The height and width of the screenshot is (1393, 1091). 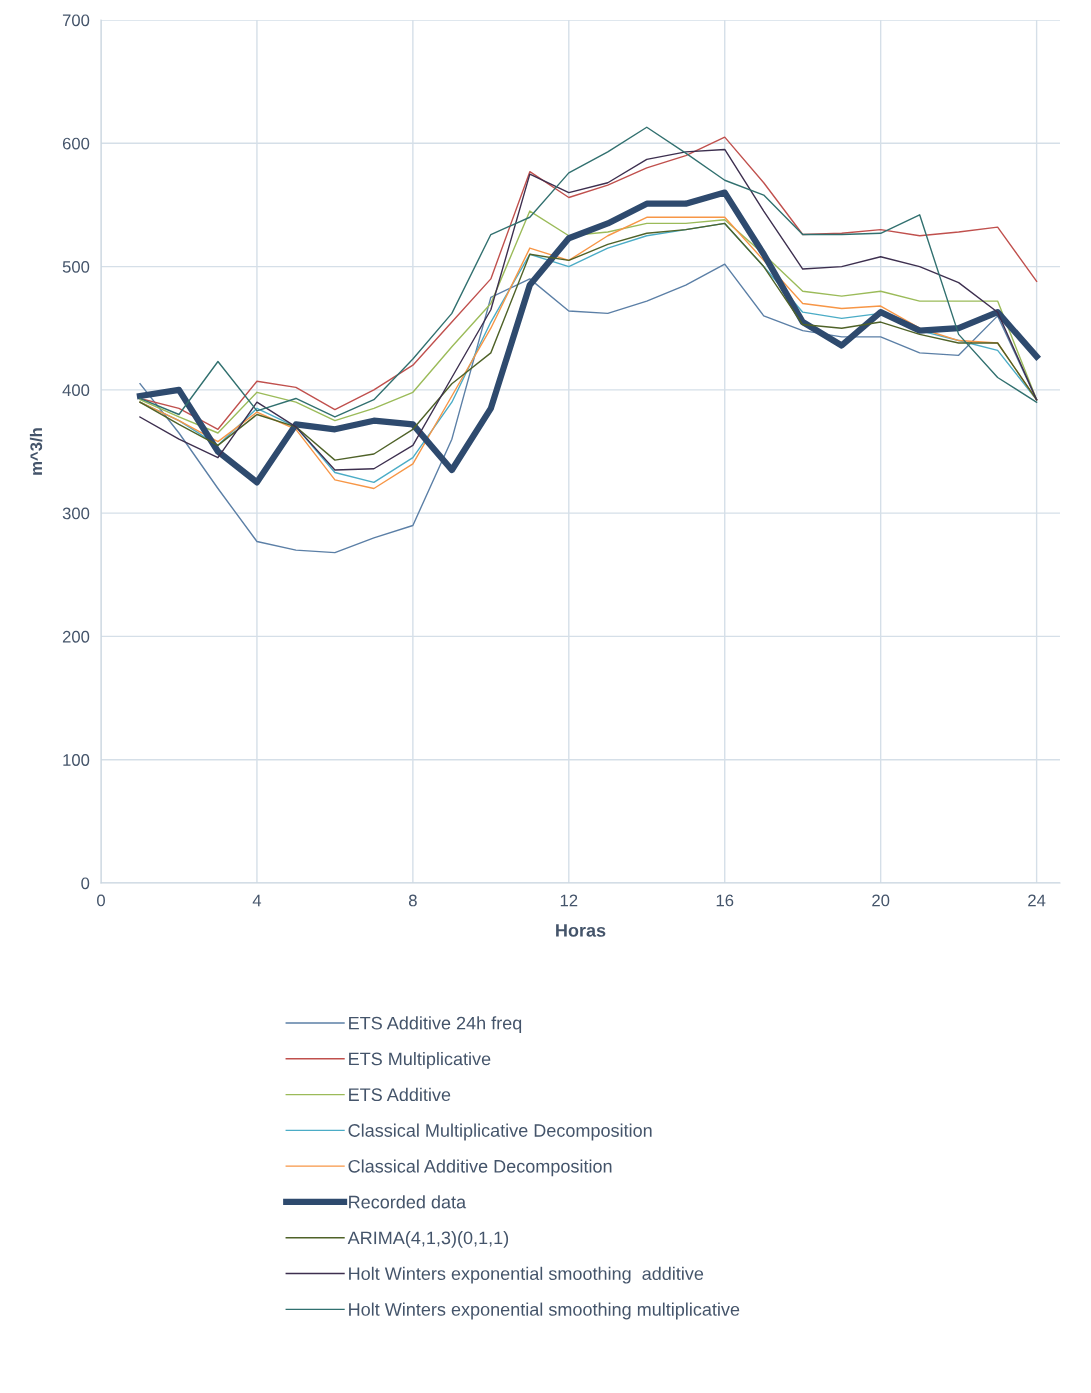 What do you see at coordinates (526, 1275) in the screenshot?
I see `legend-label: Holt Winters exponential smoothing additive` at bounding box center [526, 1275].